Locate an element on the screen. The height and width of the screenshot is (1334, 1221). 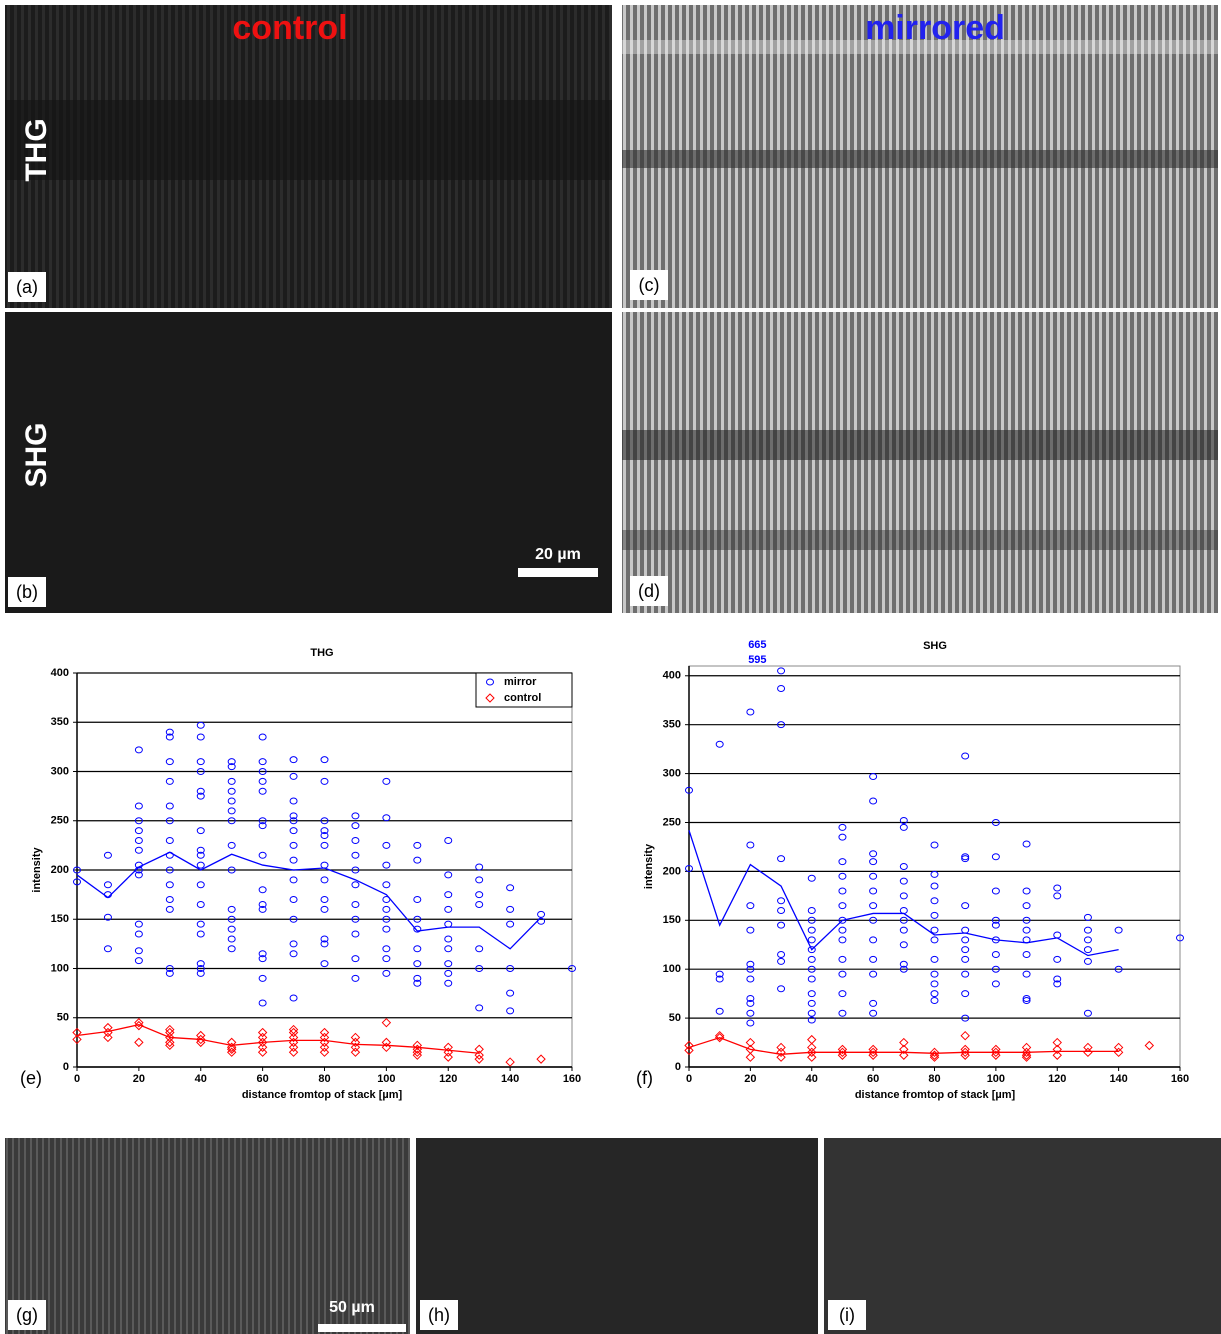
x-tick-label: 80 is located at coordinates (934, 1079).